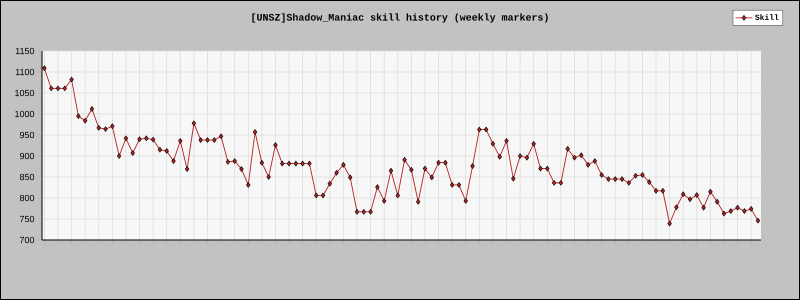 This screenshot has width=800, height=300. What do you see at coordinates (24, 93) in the screenshot?
I see `y-tick-label: 1050` at bounding box center [24, 93].